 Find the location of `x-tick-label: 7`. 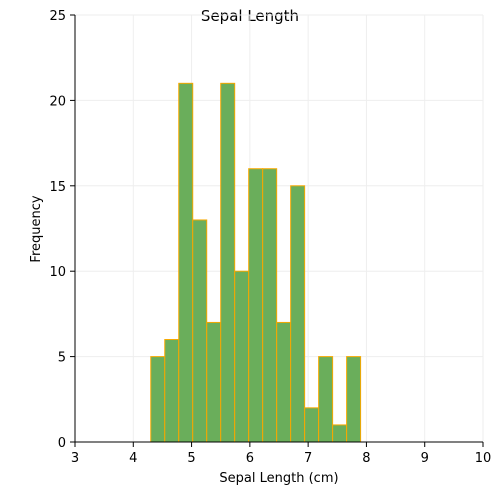

x-tick-label: 7 is located at coordinates (308, 458).